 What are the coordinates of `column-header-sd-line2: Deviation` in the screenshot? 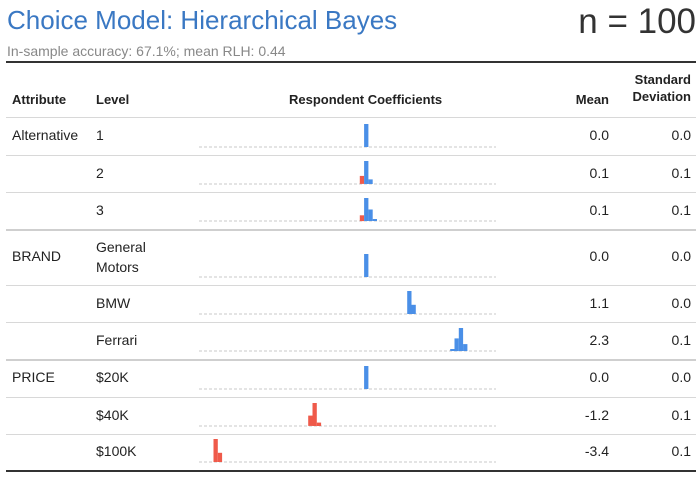 It's located at (661, 96).